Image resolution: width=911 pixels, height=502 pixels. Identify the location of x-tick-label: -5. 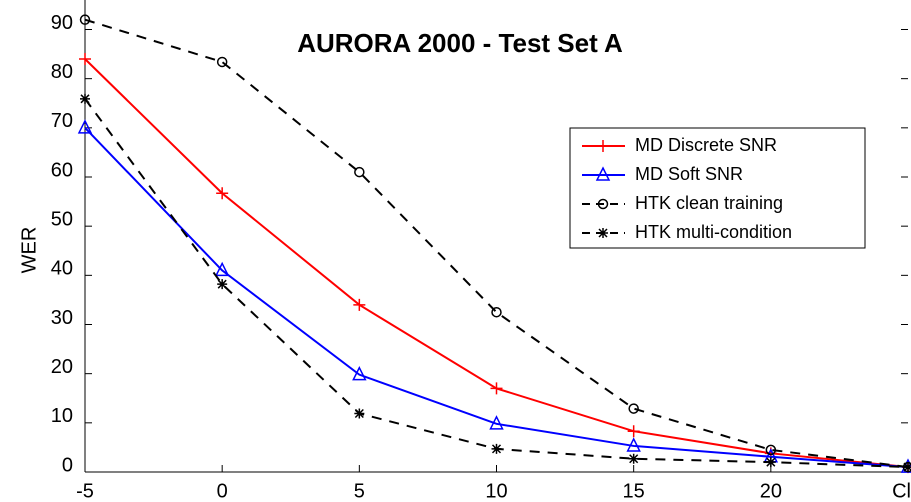
(85, 491).